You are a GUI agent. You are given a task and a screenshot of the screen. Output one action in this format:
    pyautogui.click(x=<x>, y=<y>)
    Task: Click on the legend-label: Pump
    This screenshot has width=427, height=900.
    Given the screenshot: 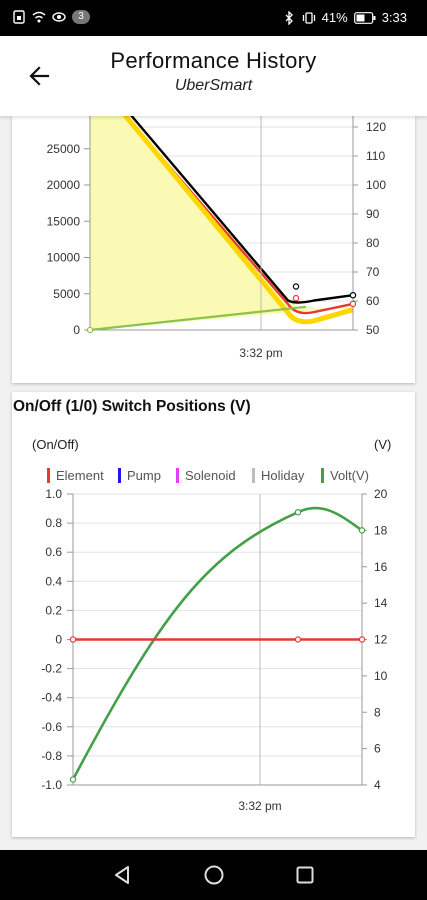 What is the action you would take?
    pyautogui.click(x=144, y=475)
    